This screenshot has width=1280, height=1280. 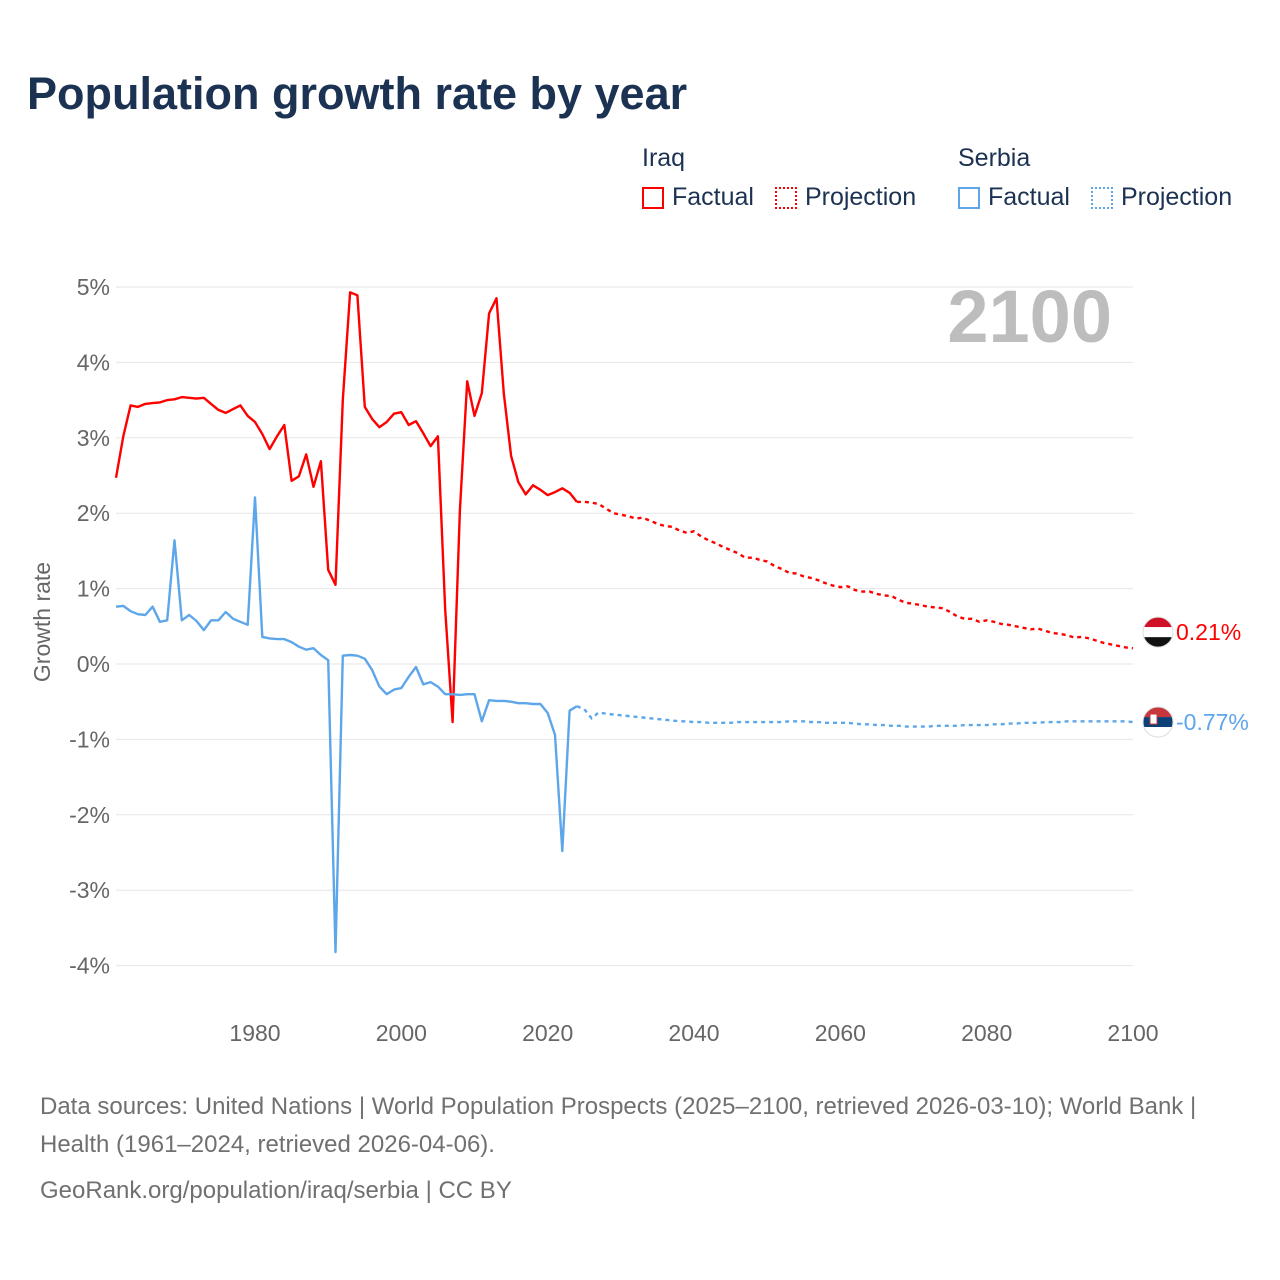 I want to click on iraq-flag-icon, so click(x=1158, y=632).